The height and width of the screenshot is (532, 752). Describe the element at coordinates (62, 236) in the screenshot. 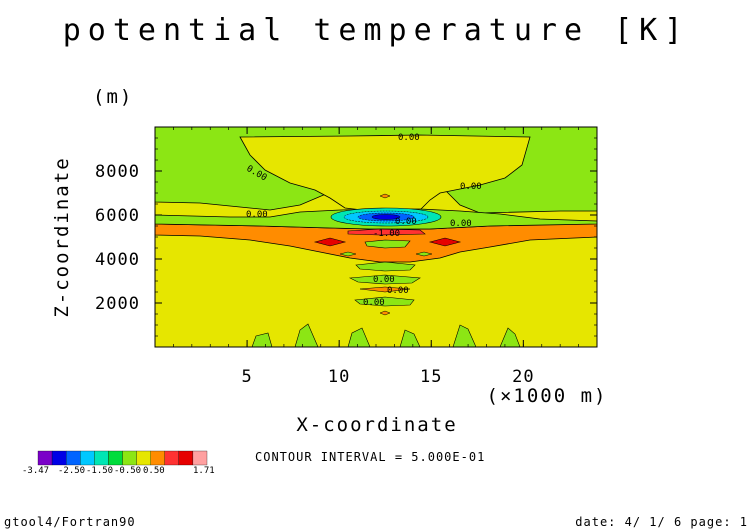

I see `y-axis-label: Z-coordinate` at that location.